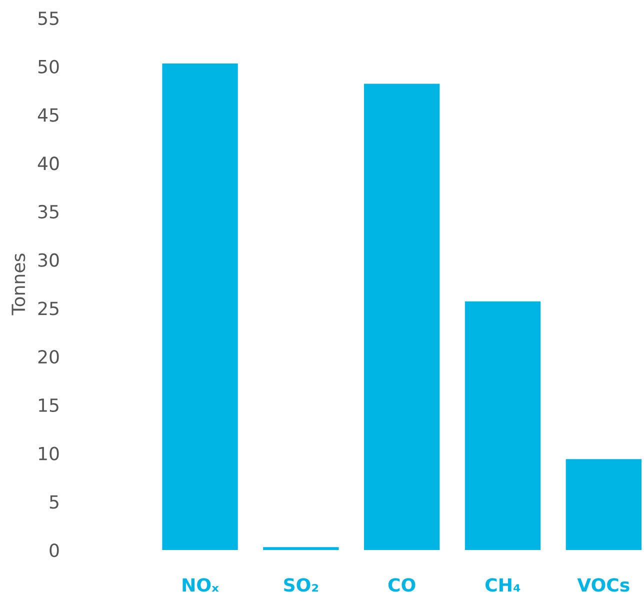  What do you see at coordinates (603, 585) in the screenshot?
I see `x-tick-label: VOCs` at bounding box center [603, 585].